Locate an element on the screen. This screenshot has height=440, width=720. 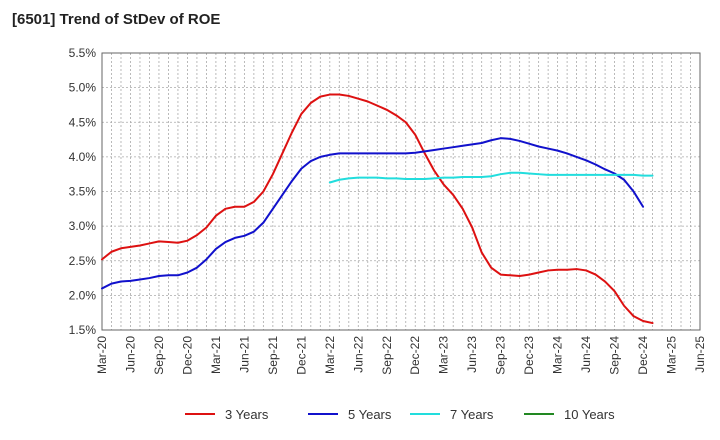
x-tick-label: Dec-23 is located at coordinates (529, 355).